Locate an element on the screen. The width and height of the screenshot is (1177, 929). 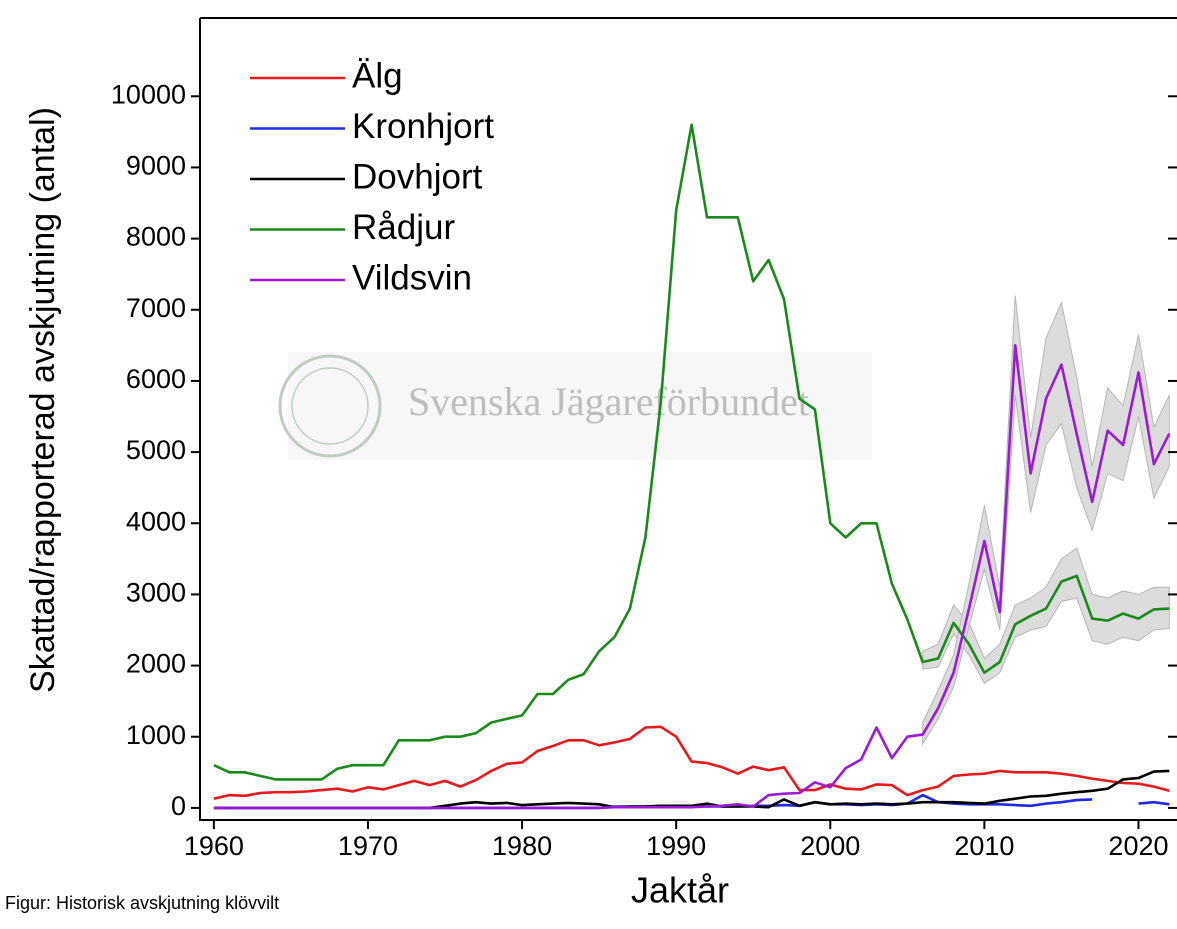
y-tick-label: 3000 is located at coordinates (156, 593).